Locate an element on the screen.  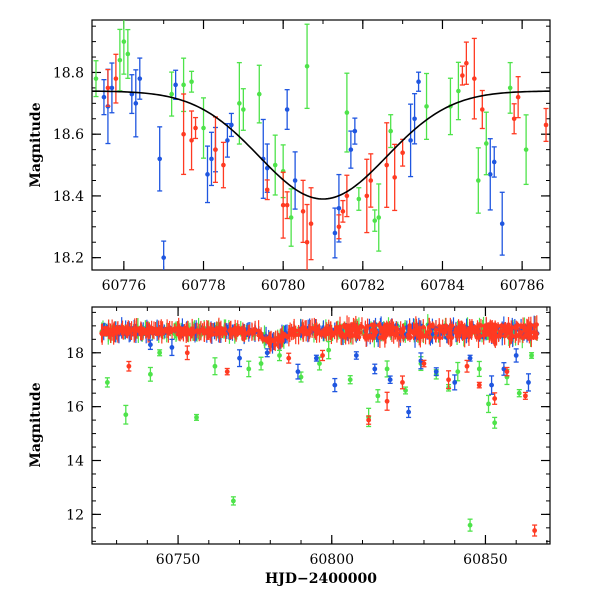
top-x-tick-label: 60784 is located at coordinates (442, 286).